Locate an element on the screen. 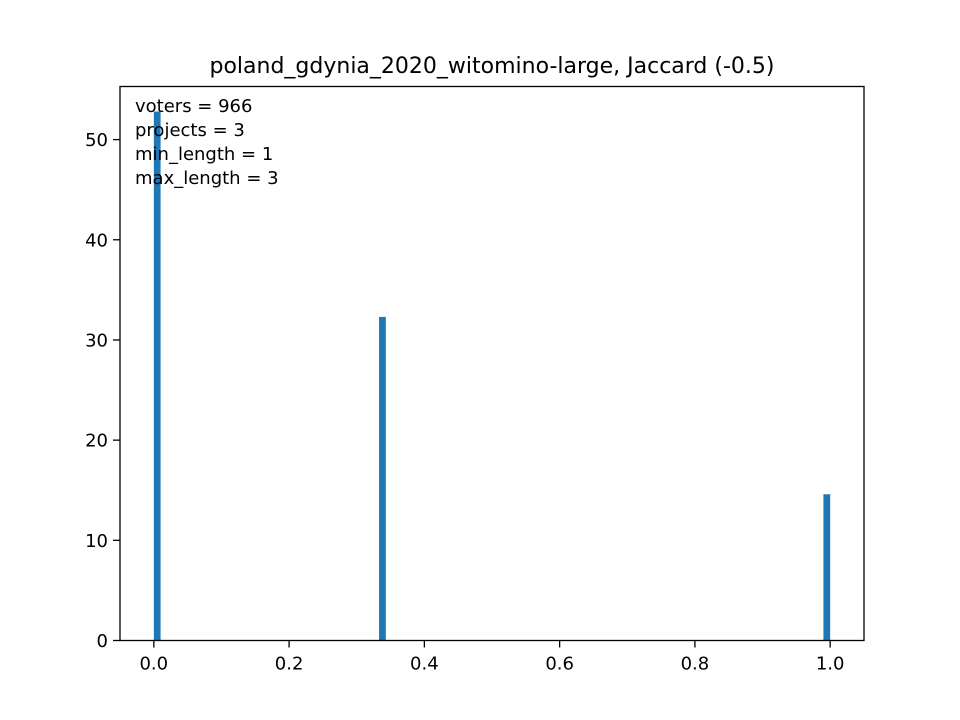 The height and width of the screenshot is (720, 960). y-axis-ticks: 0 10 20 30 40 50 is located at coordinates (102, 391).